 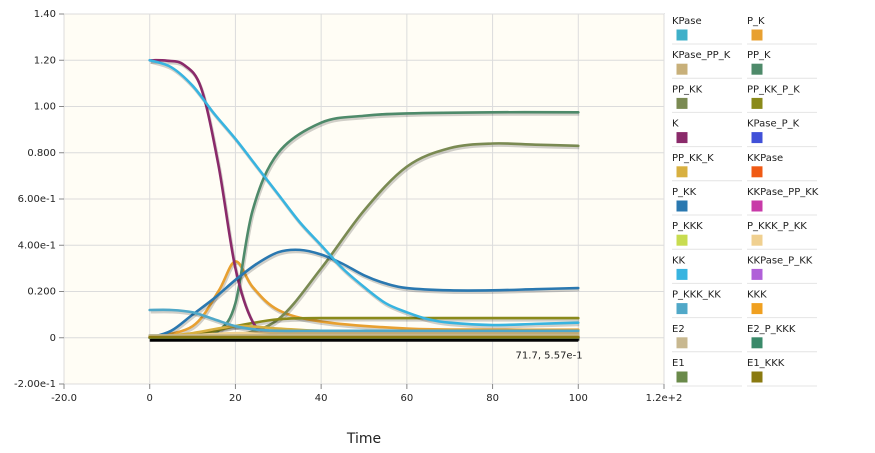 I want to click on legend-item-kk: KK, so click(x=707, y=269).